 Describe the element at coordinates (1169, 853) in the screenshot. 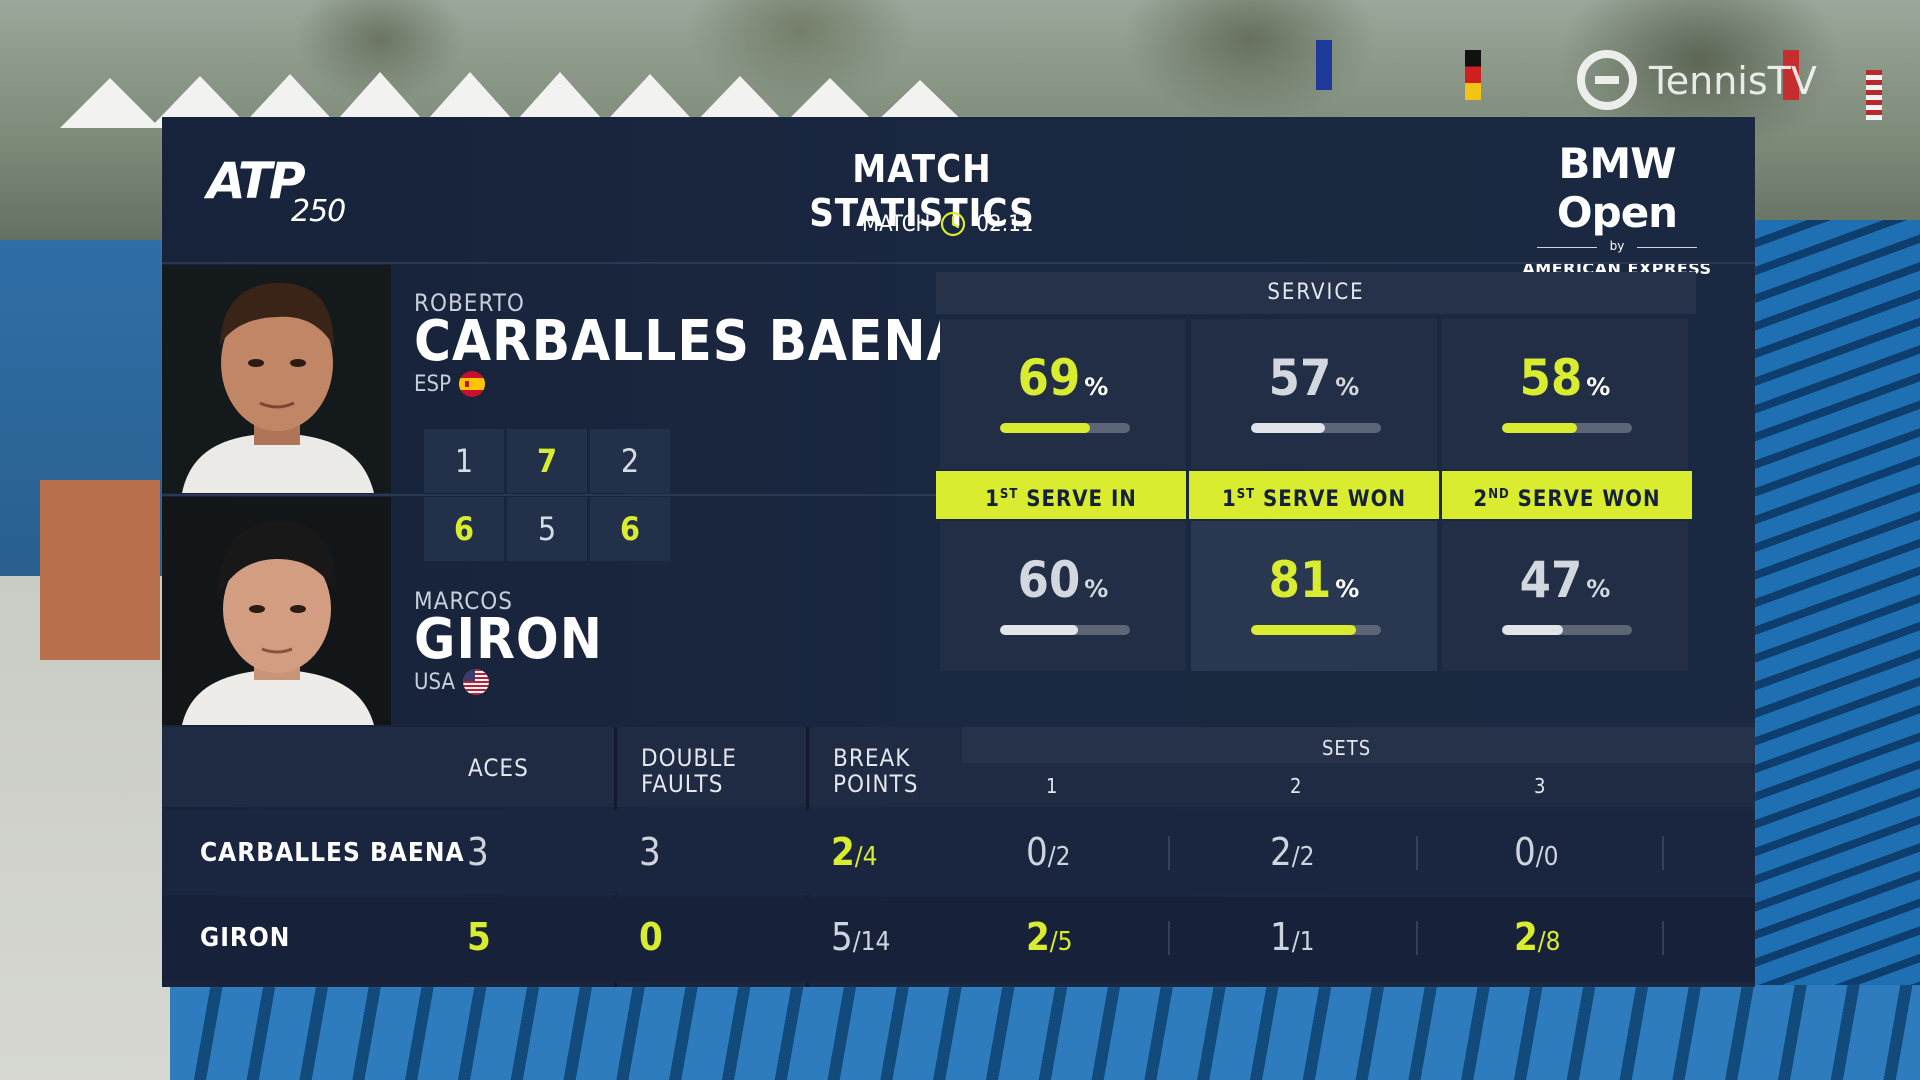

I see `row1-sep1` at that location.